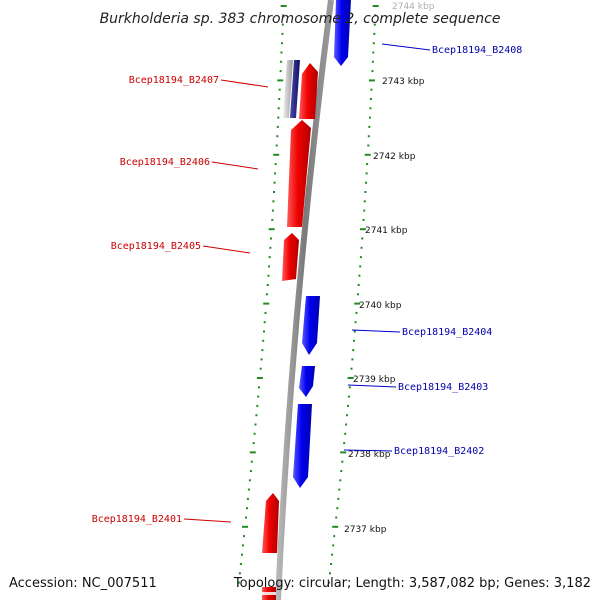  I want to click on accession-text: Accession: NC_007511, so click(83, 583).